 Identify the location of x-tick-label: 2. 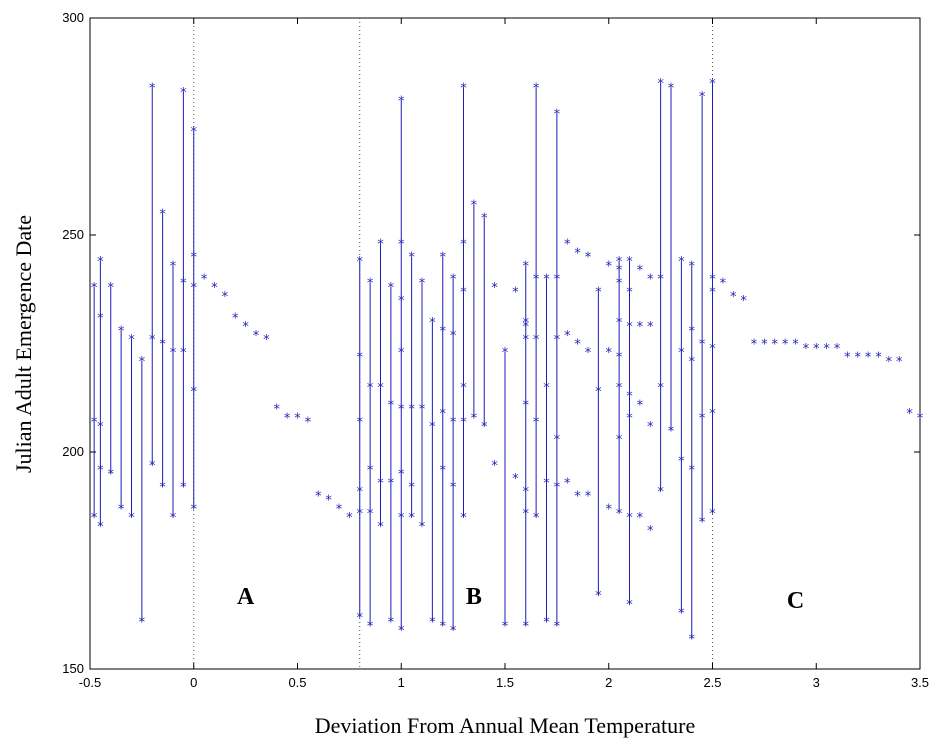
(608, 682).